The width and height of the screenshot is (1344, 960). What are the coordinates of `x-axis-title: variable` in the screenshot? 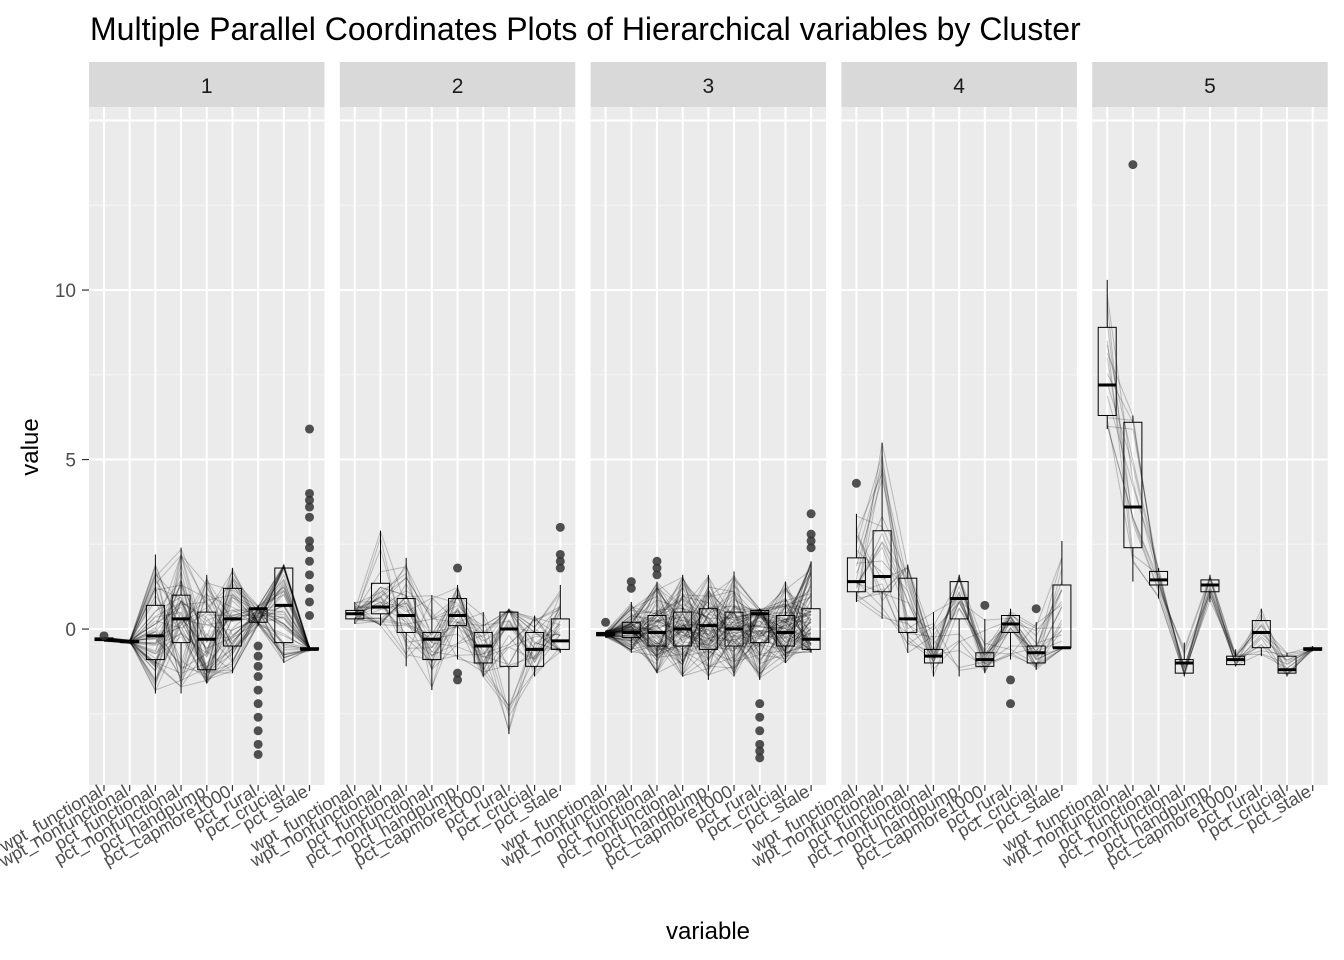 It's located at (708, 931).